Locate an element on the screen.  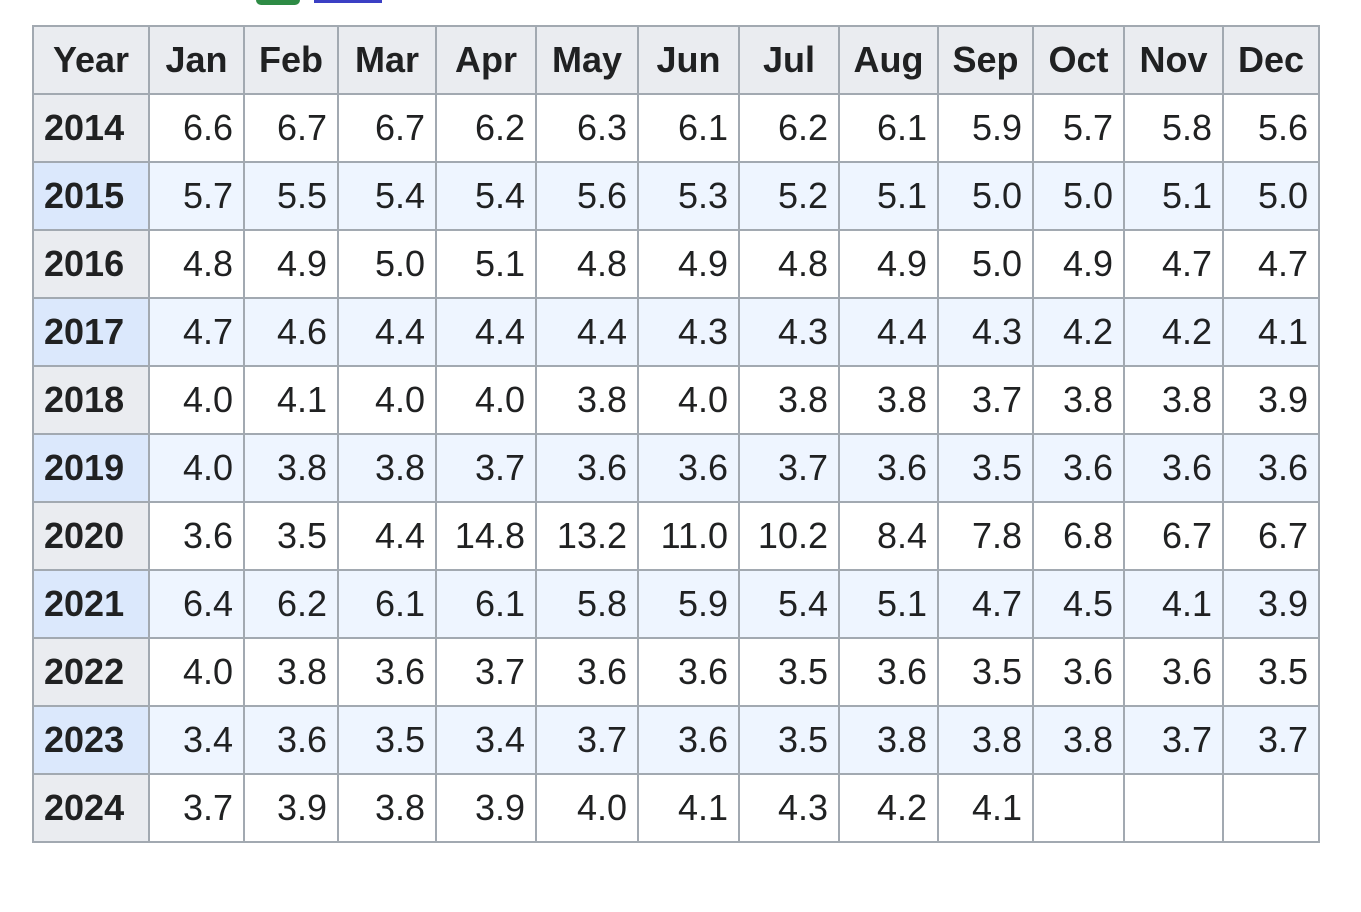
table-row: 2016 4.8 4.9 5.0 5.1 4.8 4.9 4.8 4.9 5.0 4.9 4.7 4.7 is located at coordinates (676, 264).